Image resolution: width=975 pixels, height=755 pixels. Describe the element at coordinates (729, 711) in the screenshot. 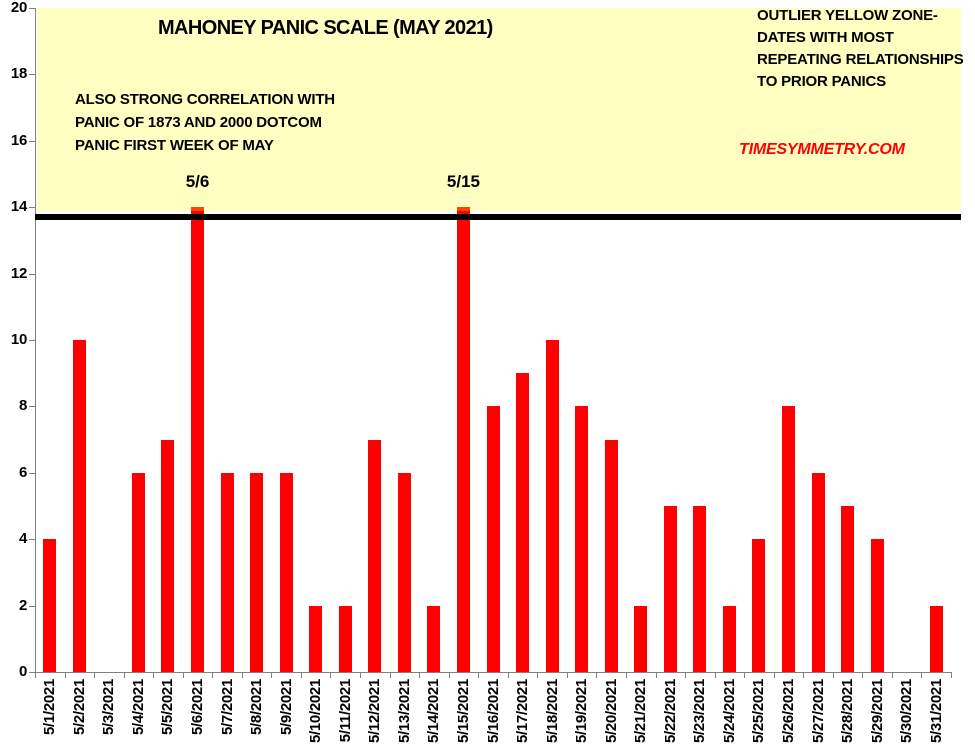

I see `x-axis-label: 5/24/2021` at that location.